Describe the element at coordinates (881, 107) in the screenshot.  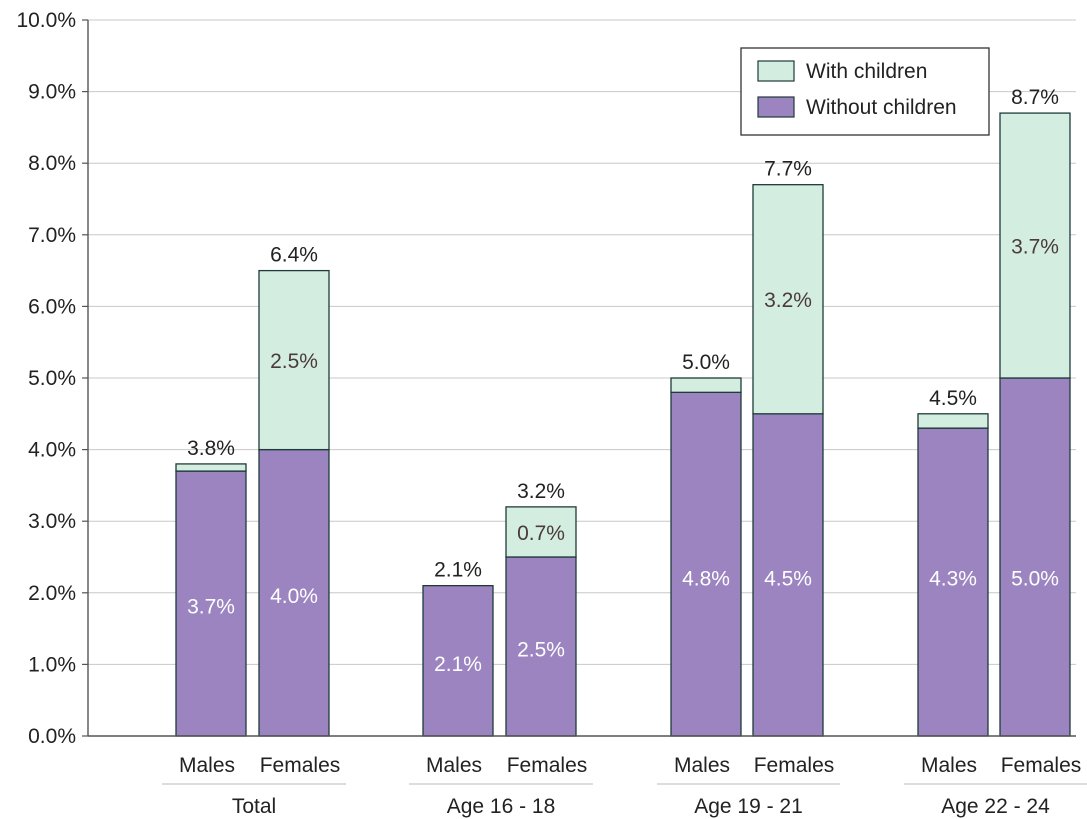
I see `legend-label: Without children` at that location.